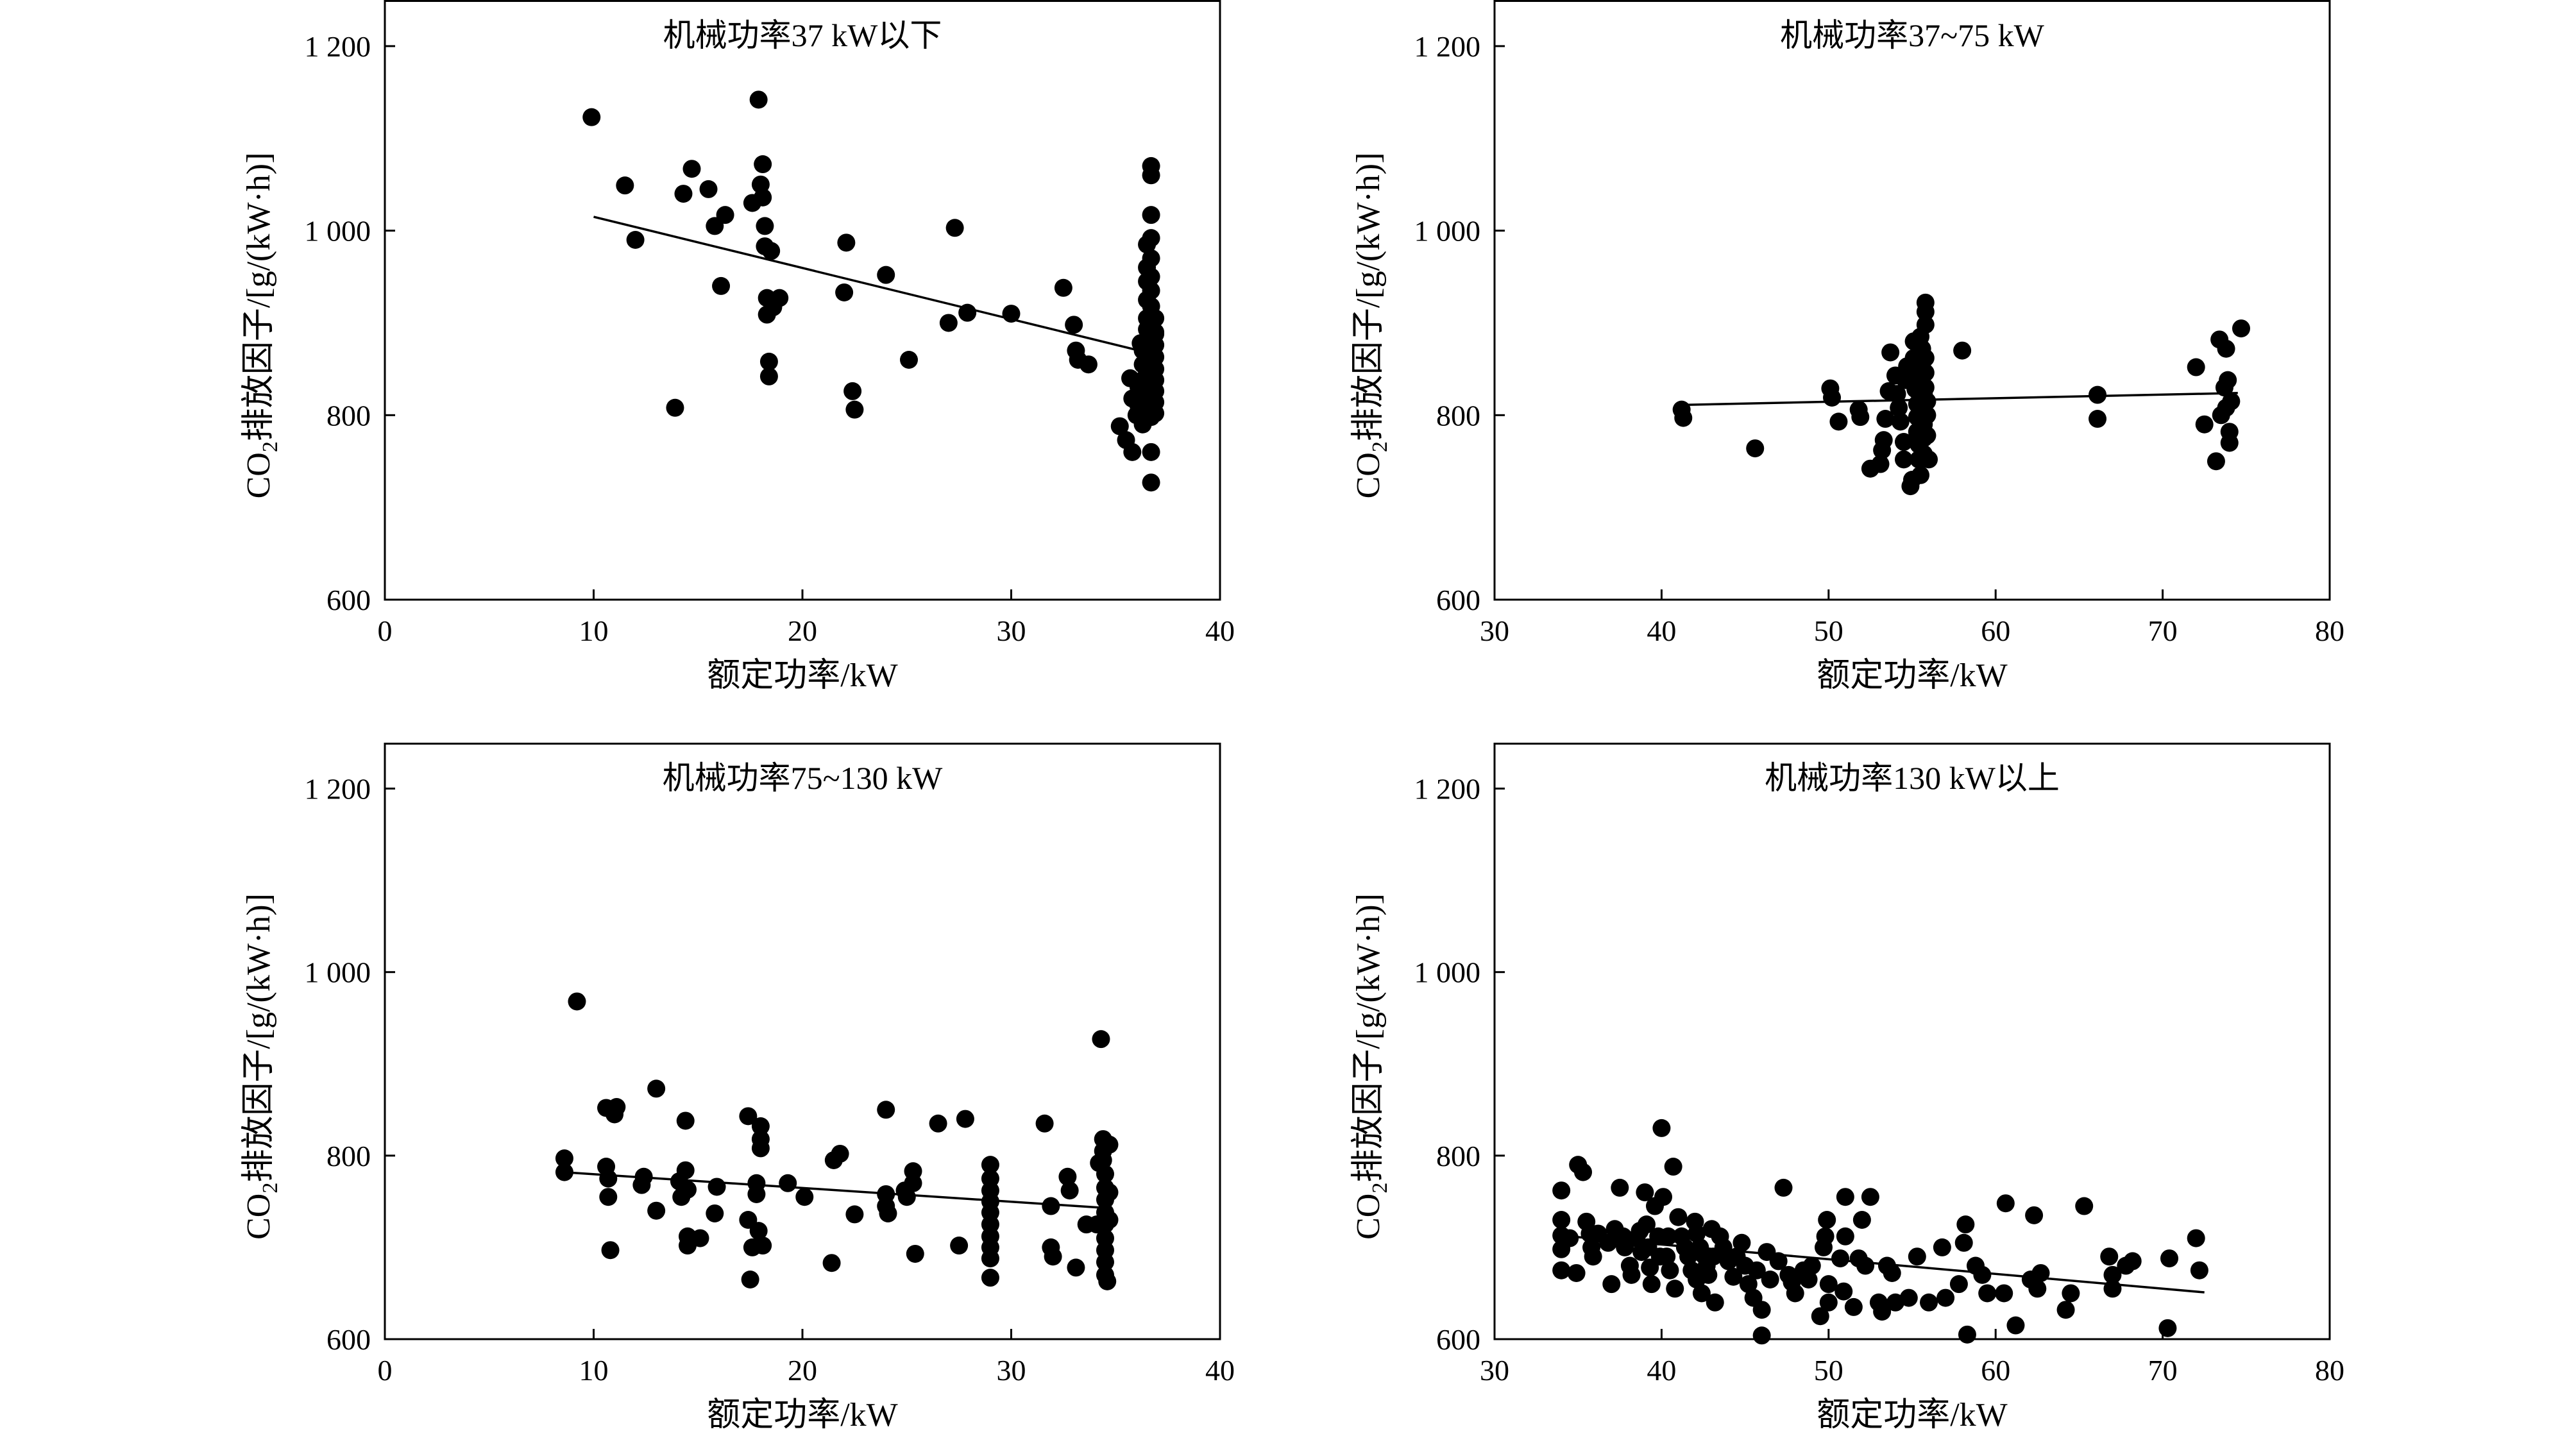 Image resolution: width=2576 pixels, height=1436 pixels. What do you see at coordinates (385, 1370) in the screenshot?
I see `x-tick-label: 0` at bounding box center [385, 1370].